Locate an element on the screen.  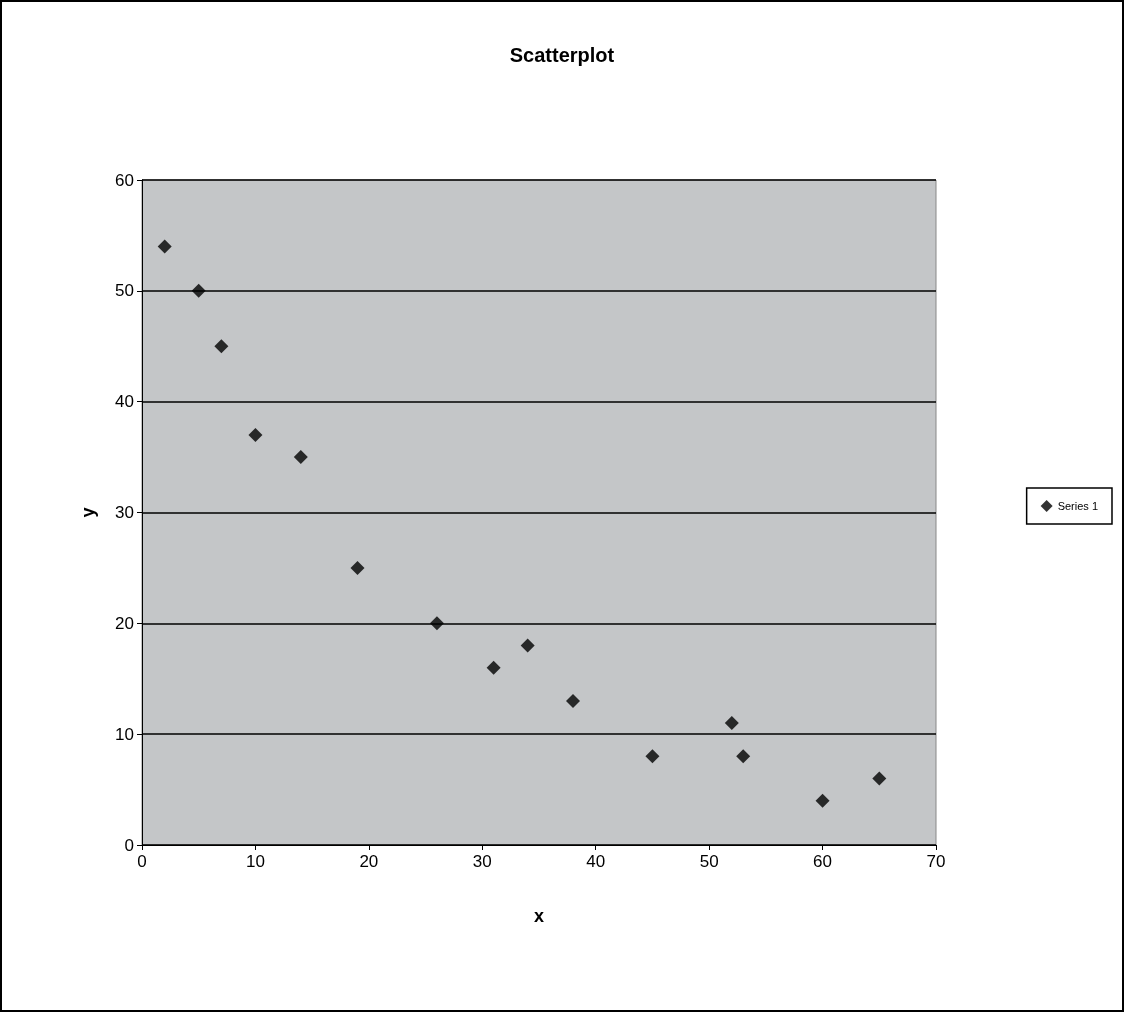
x-tick-label: 40 is located at coordinates (596, 861).